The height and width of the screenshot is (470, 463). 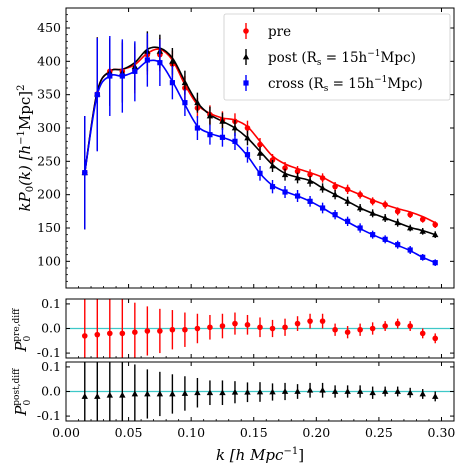 What do you see at coordinates (379, 432) in the screenshot?
I see `x-tick-label: 0.25` at bounding box center [379, 432].